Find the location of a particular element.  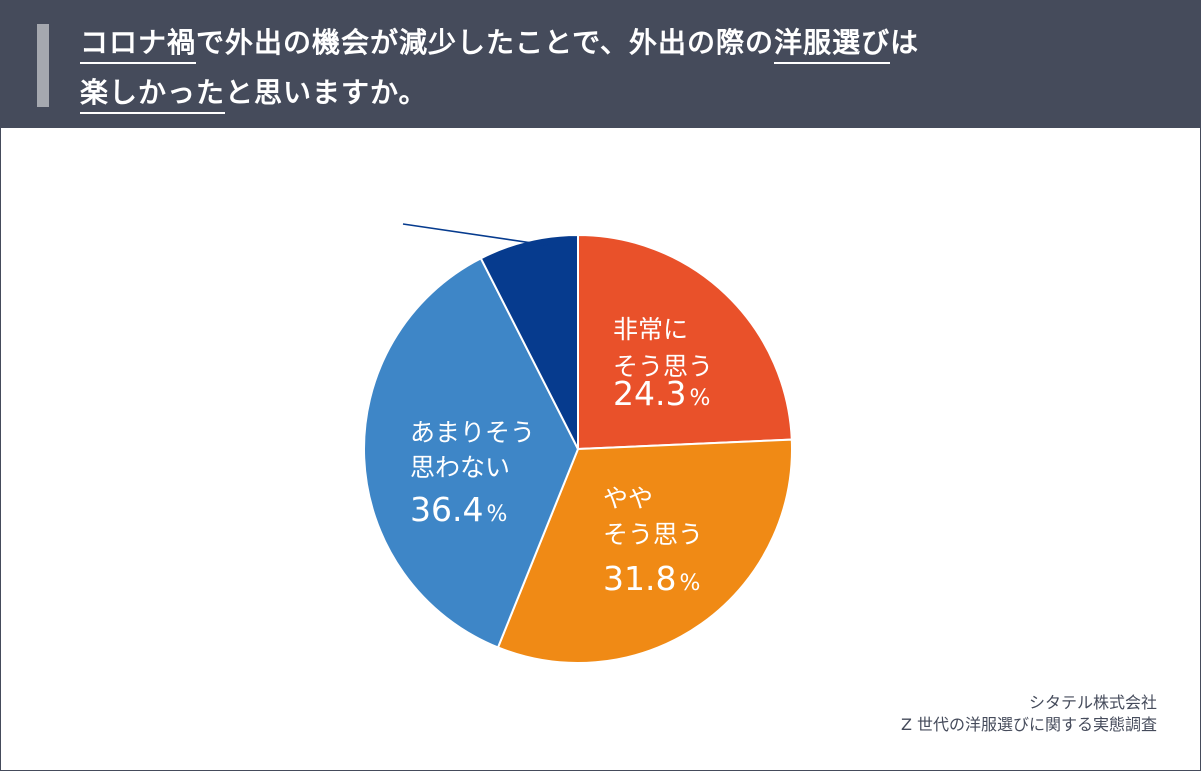

title-text: と思いますか。 is located at coordinates (326, 92).